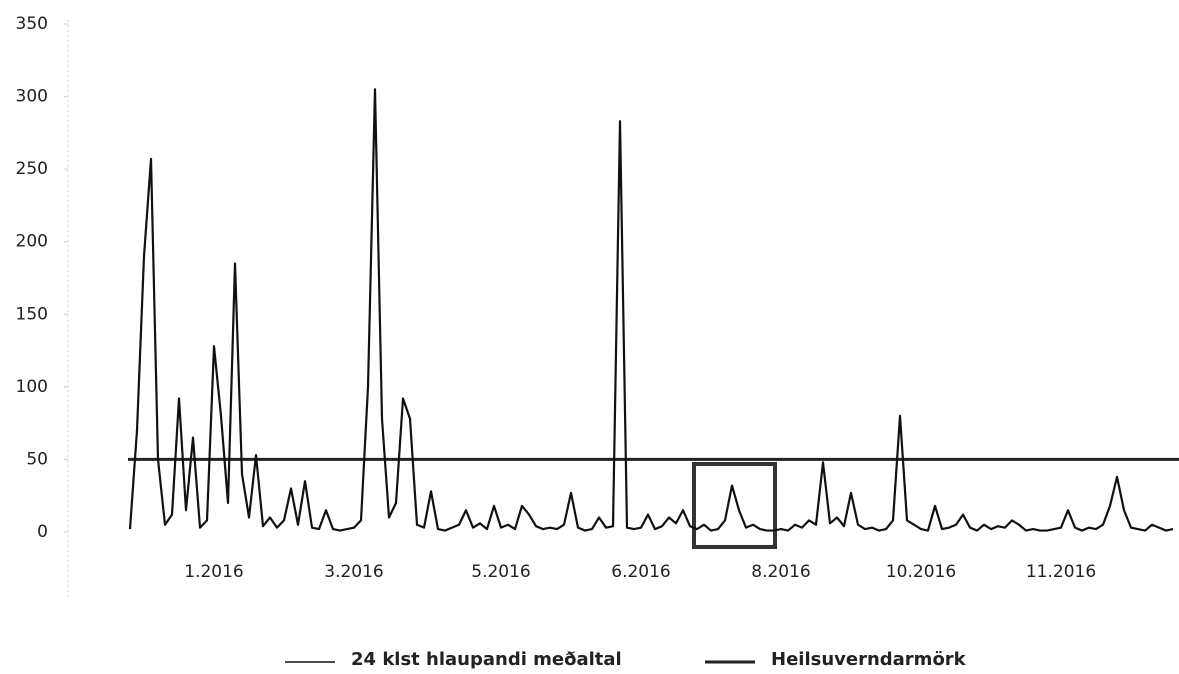  What do you see at coordinates (213, 572) in the screenshot?
I see `x-tick-label: 1.2016` at bounding box center [213, 572].